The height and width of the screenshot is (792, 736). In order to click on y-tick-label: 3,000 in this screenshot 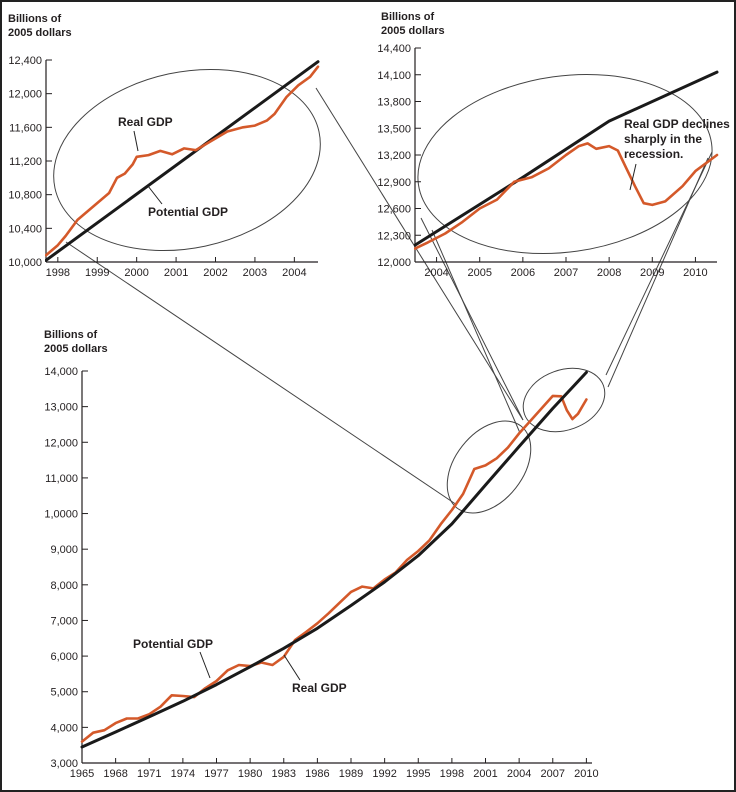, I will do `click(64, 764)`.